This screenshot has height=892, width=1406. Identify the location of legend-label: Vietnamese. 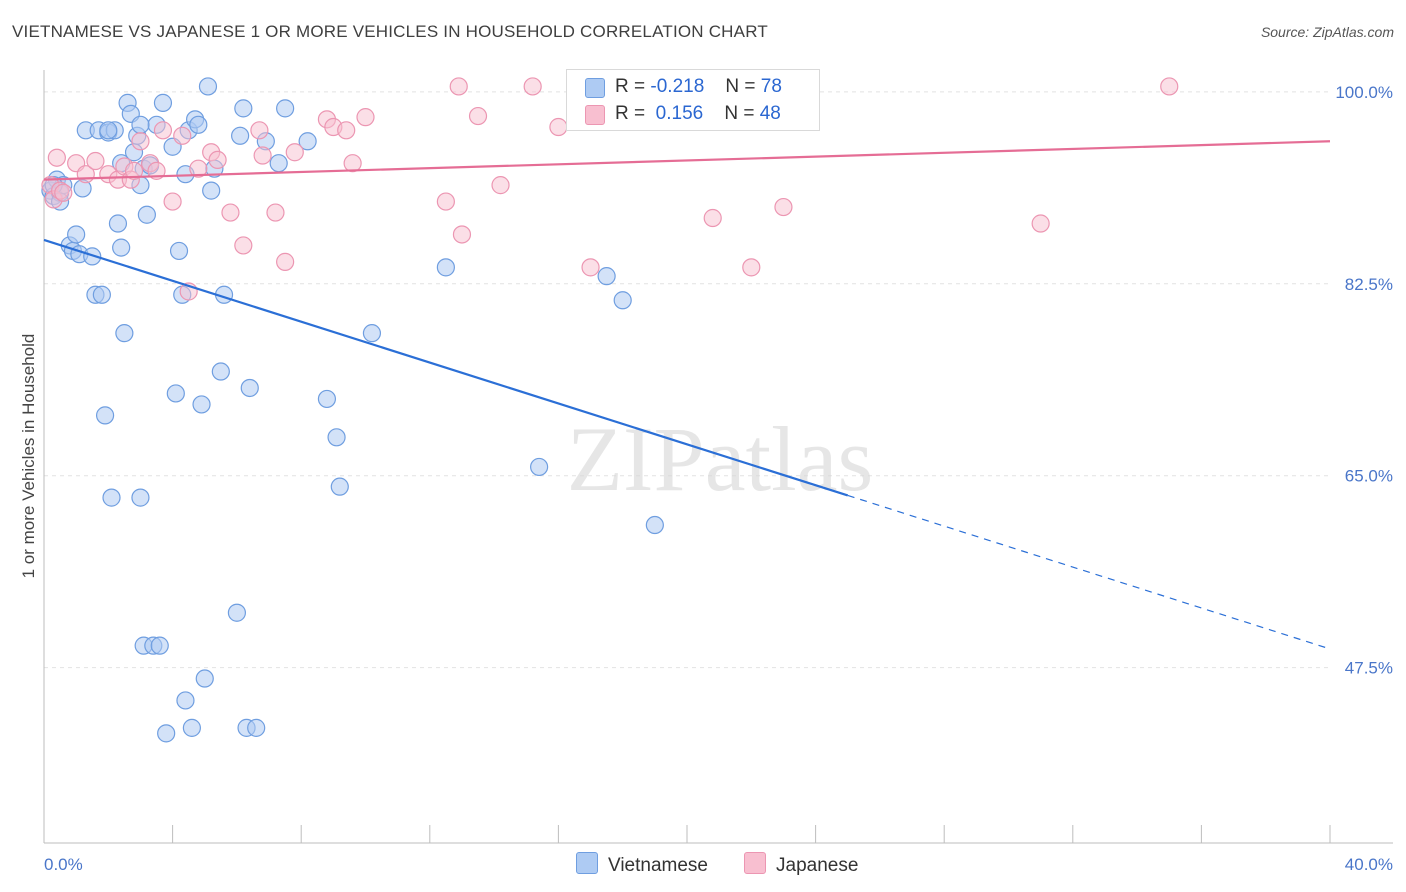
(658, 865).